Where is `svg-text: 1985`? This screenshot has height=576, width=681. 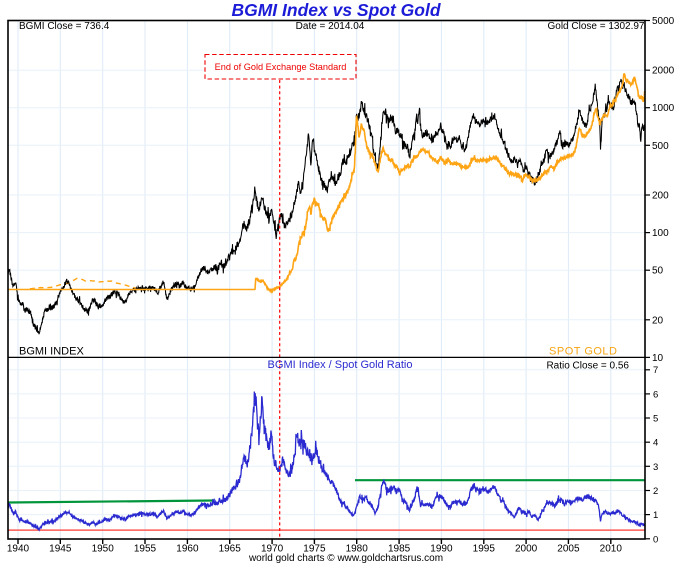
svg-text: 1985 is located at coordinates (399, 549).